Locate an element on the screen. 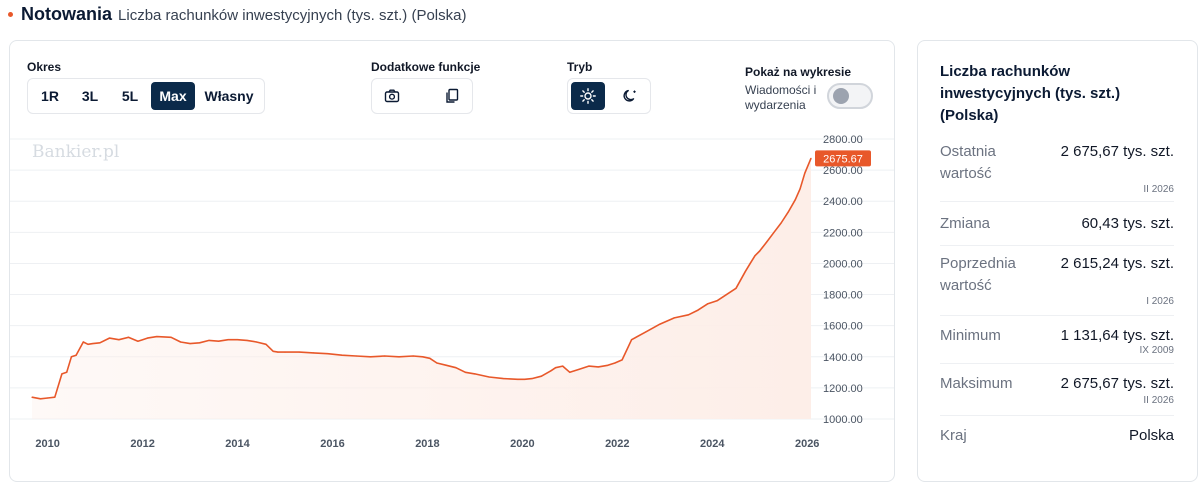 This screenshot has height=482, width=1200. y-tick-label: 2400.00 is located at coordinates (843, 202).